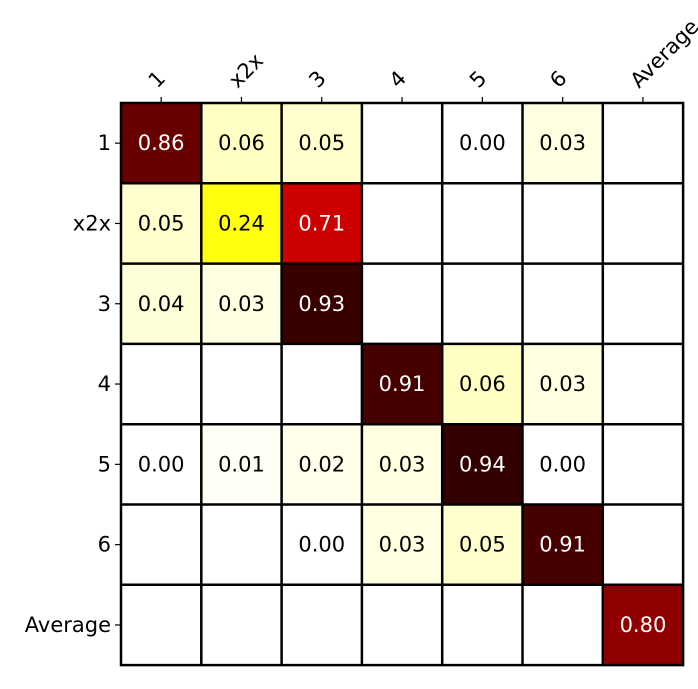  Describe the element at coordinates (104, 304) in the screenshot. I see `y-tick-label: 3` at that location.